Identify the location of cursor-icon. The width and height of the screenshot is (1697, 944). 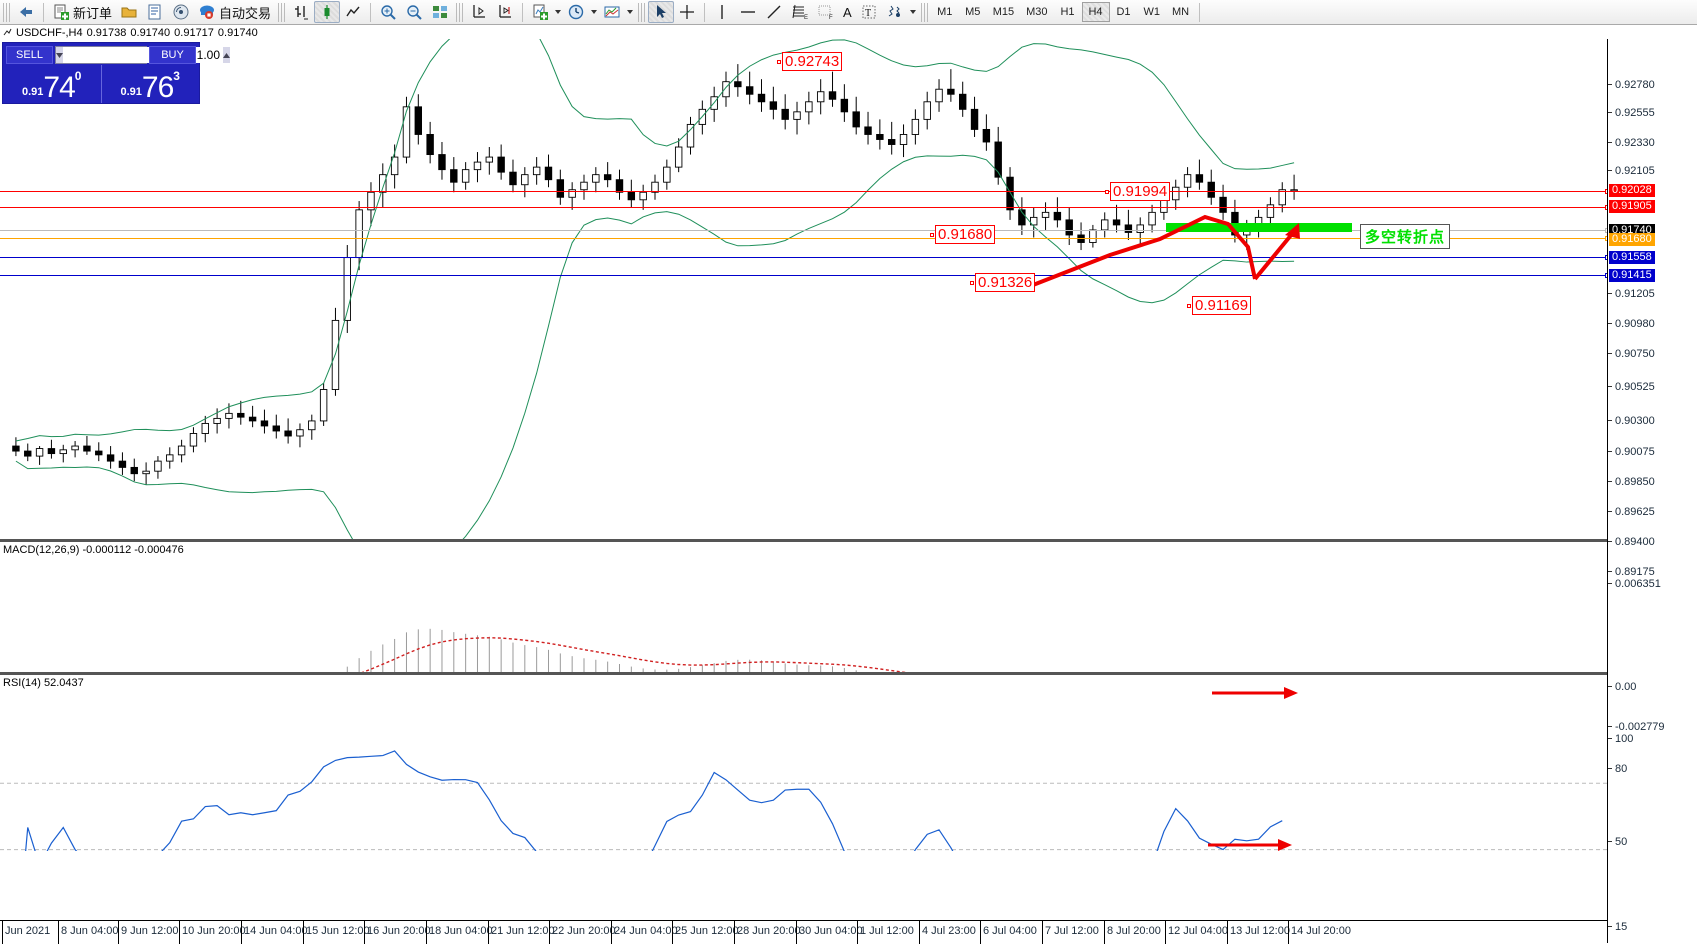
(661, 12).